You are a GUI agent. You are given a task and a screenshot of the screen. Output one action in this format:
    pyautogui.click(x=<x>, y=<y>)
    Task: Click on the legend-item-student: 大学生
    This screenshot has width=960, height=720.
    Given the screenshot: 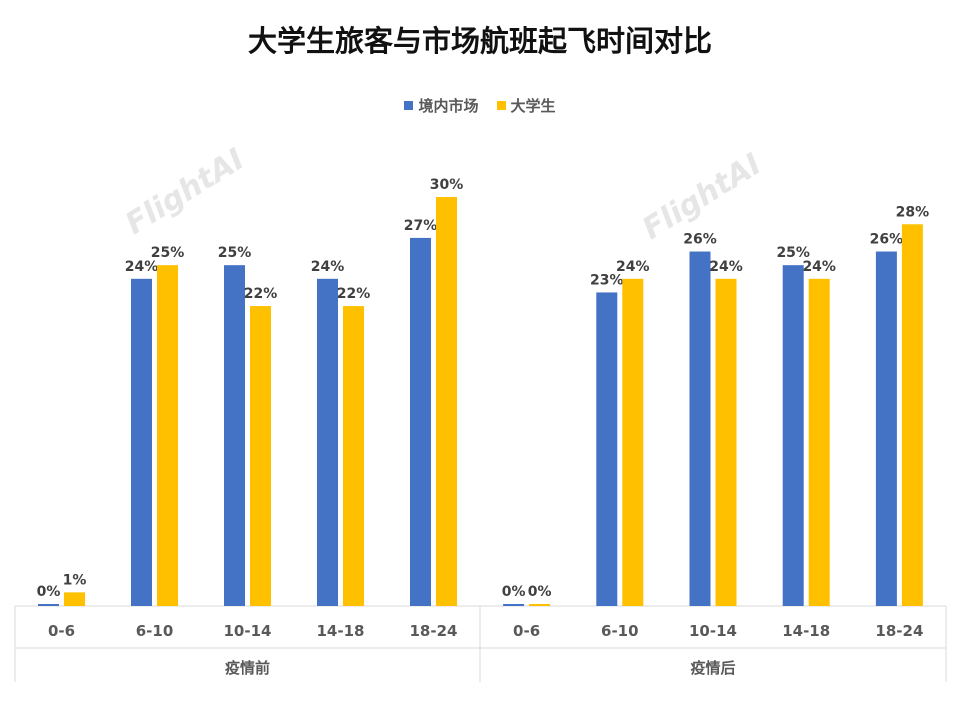 What is the action you would take?
    pyautogui.click(x=526, y=105)
    